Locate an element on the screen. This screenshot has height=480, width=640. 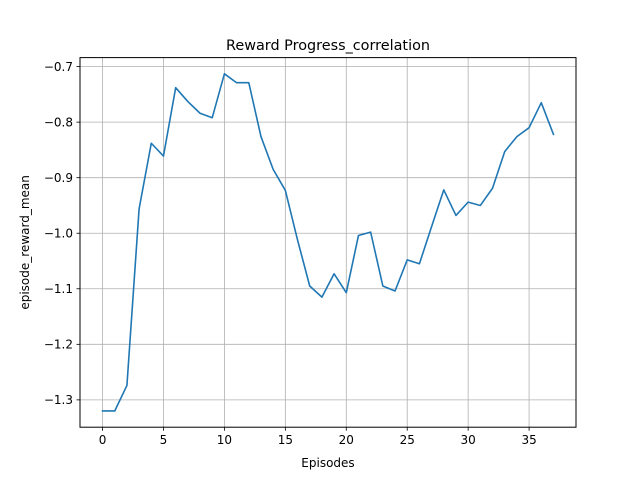
y-tick-label: −0.8 is located at coordinates (58, 122).